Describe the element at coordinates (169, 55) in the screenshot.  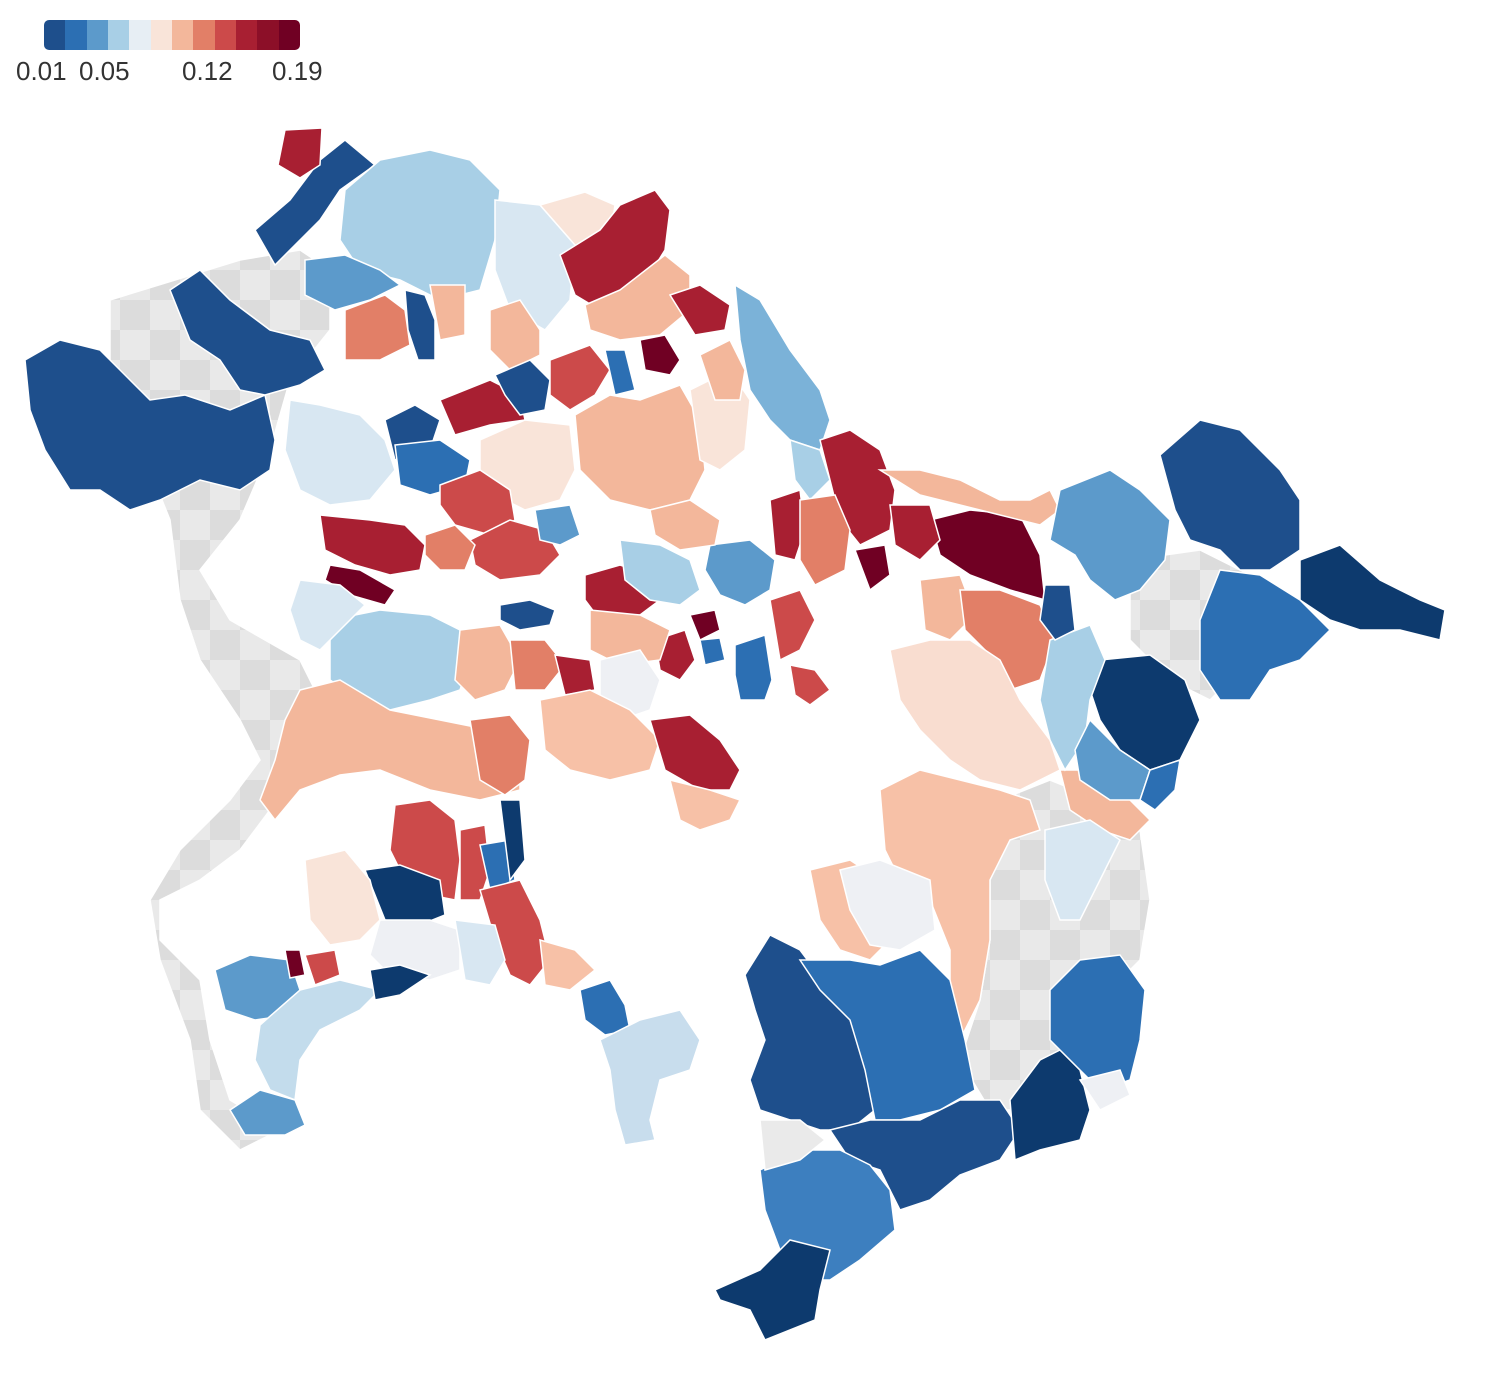
I see `color-legend: 0.01 0.05 0.12 0.19` at that location.